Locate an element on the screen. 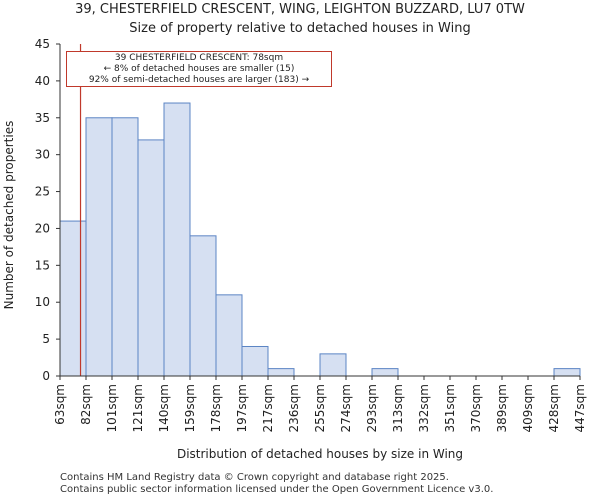  x-tick-label: 159sqm is located at coordinates (190, 408).